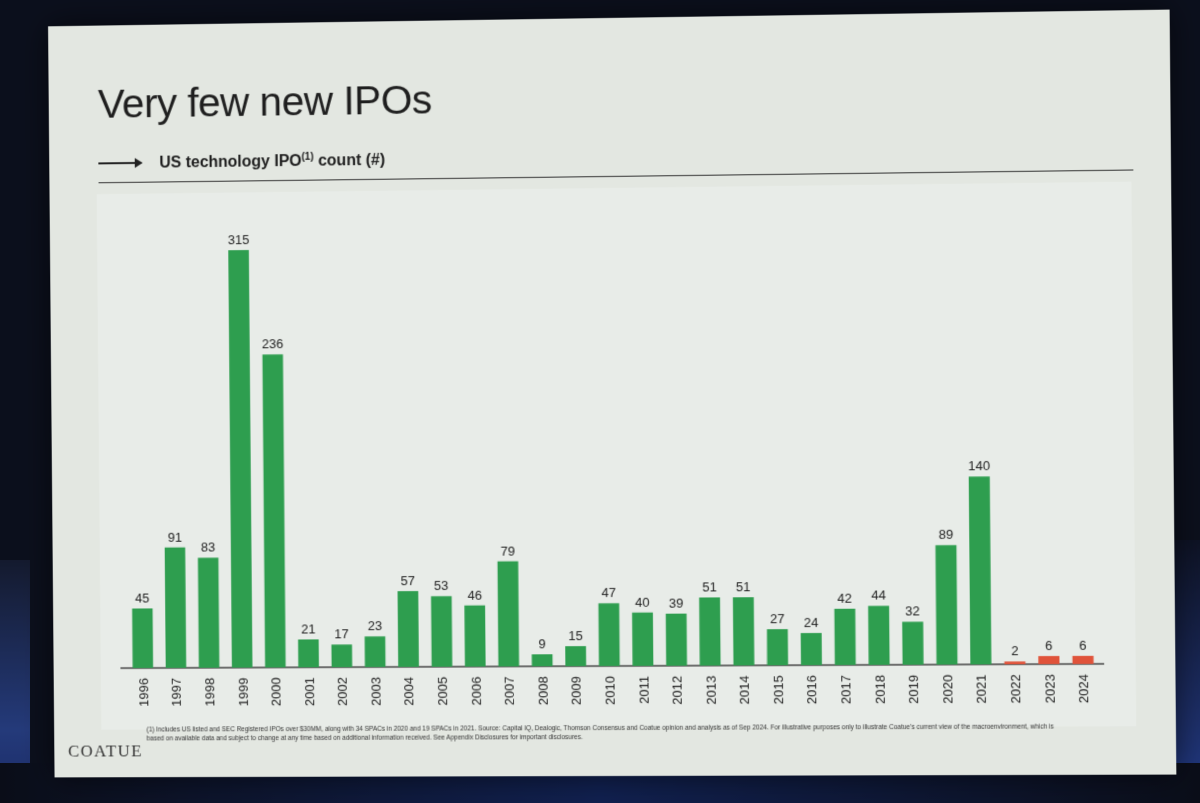 This screenshot has height=803, width=1200. Describe the element at coordinates (242, 691) in the screenshot. I see `x-tick-label-1999: 1999` at that location.